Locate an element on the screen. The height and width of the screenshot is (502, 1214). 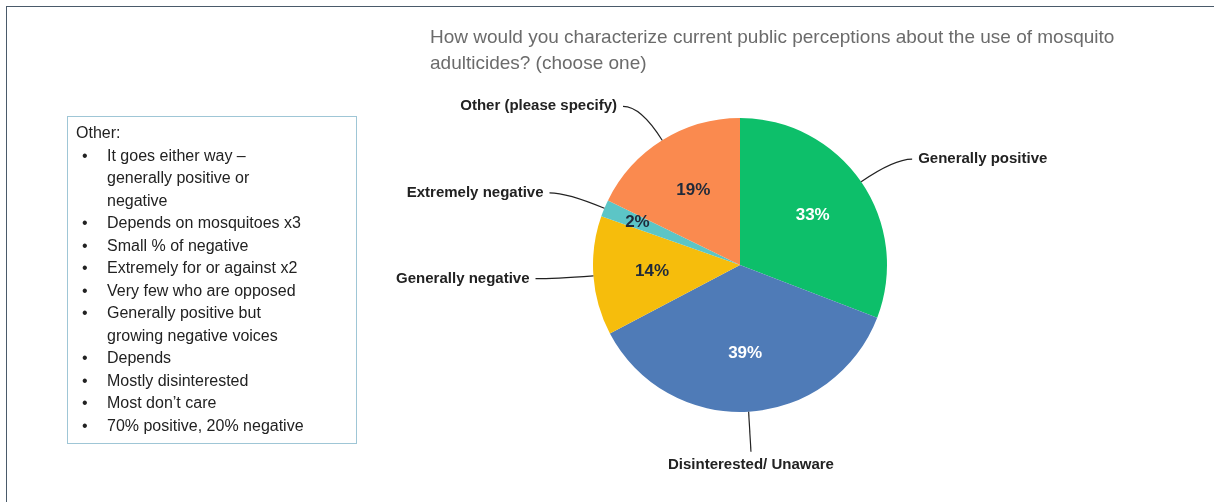
text: • It goes either way – generally positive or negative is located at coordinates (166, 178).